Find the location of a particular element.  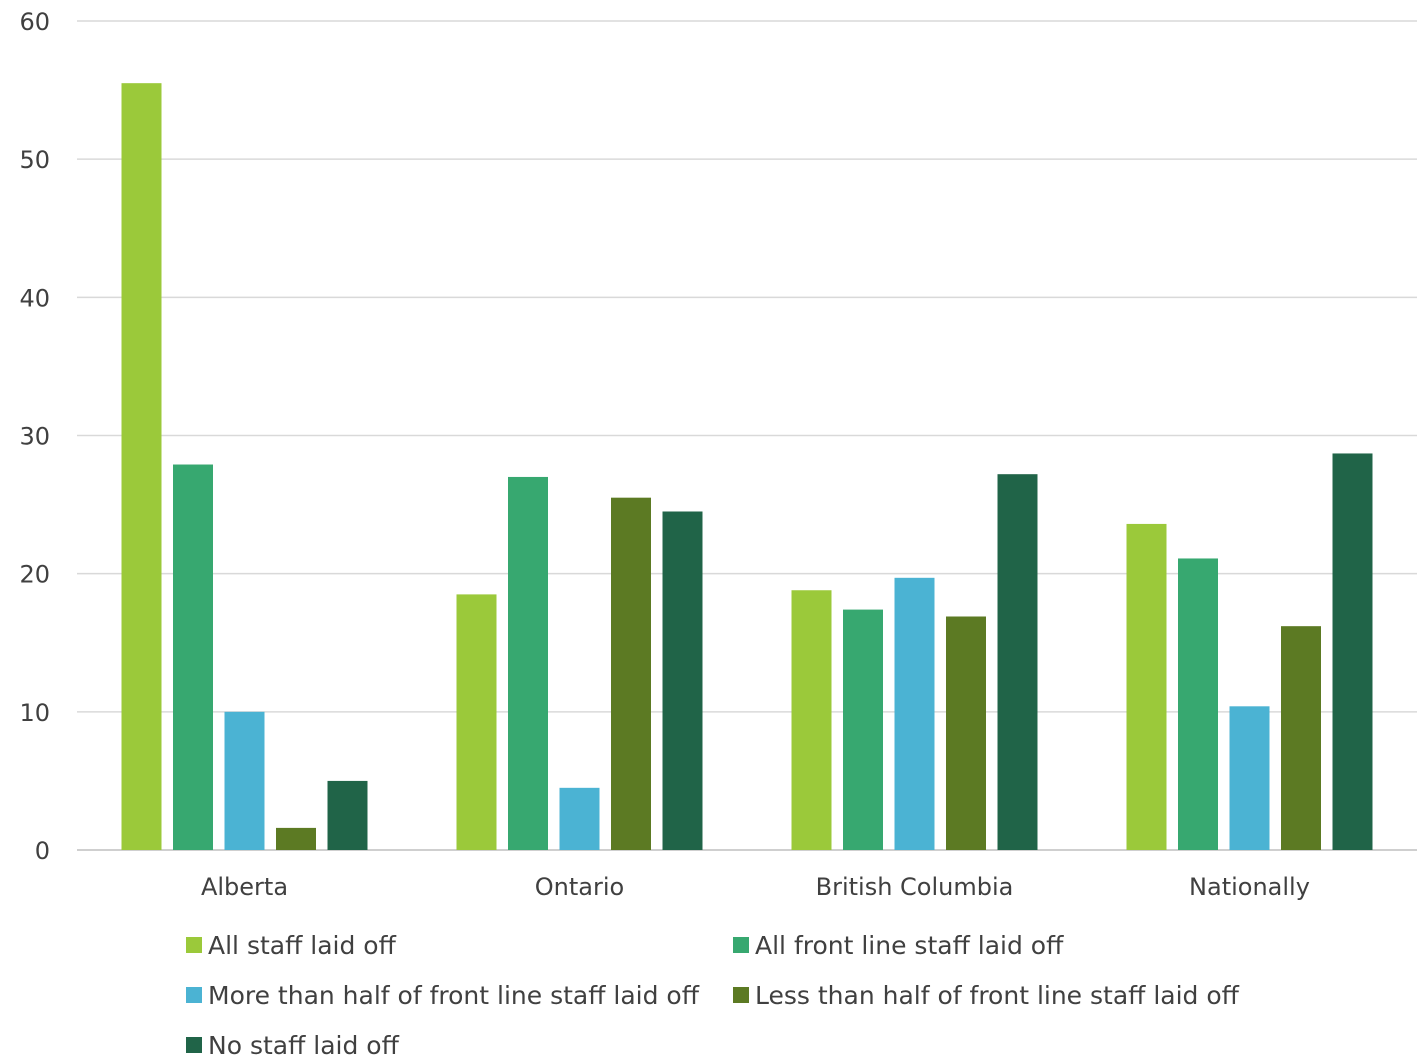

legend-item: No staff laid off is located at coordinates (293, 1045).